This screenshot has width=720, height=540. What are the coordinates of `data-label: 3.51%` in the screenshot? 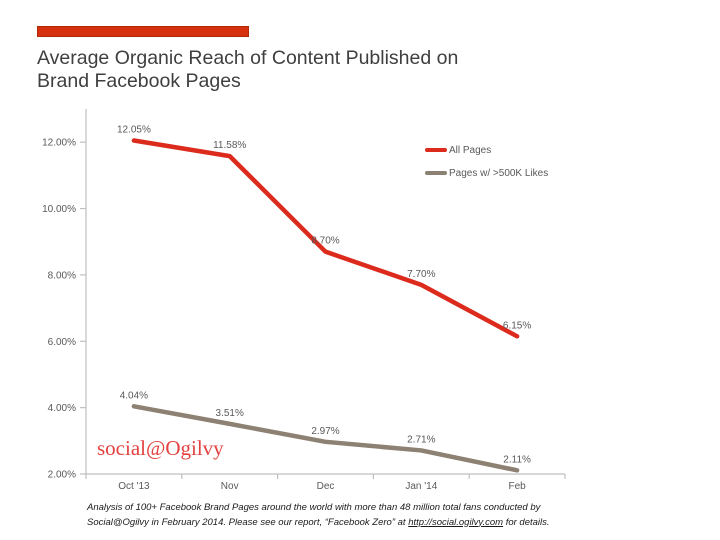 It's located at (230, 413).